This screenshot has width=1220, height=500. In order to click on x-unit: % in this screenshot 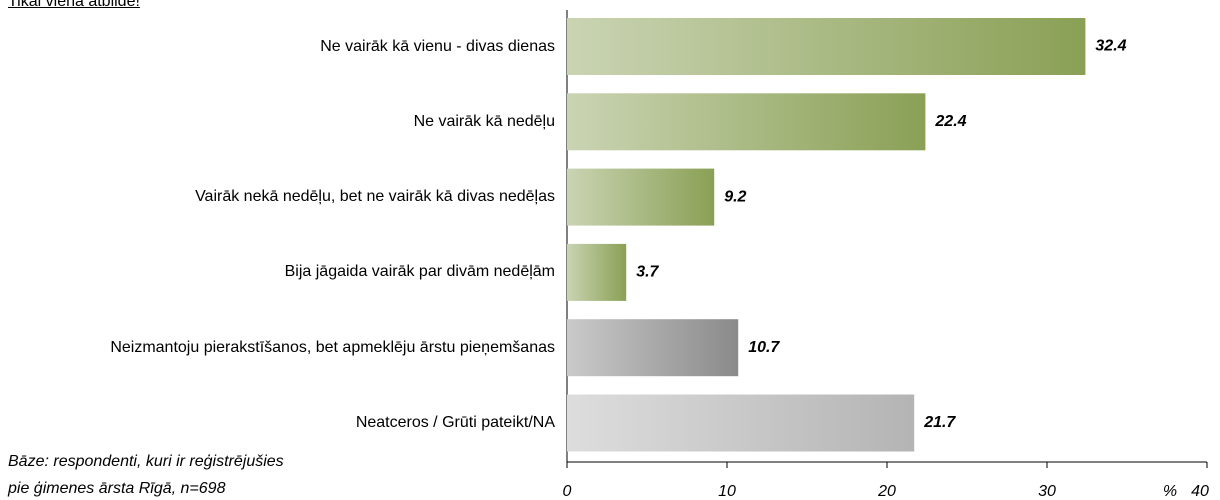, I will do `click(1170, 491)`.